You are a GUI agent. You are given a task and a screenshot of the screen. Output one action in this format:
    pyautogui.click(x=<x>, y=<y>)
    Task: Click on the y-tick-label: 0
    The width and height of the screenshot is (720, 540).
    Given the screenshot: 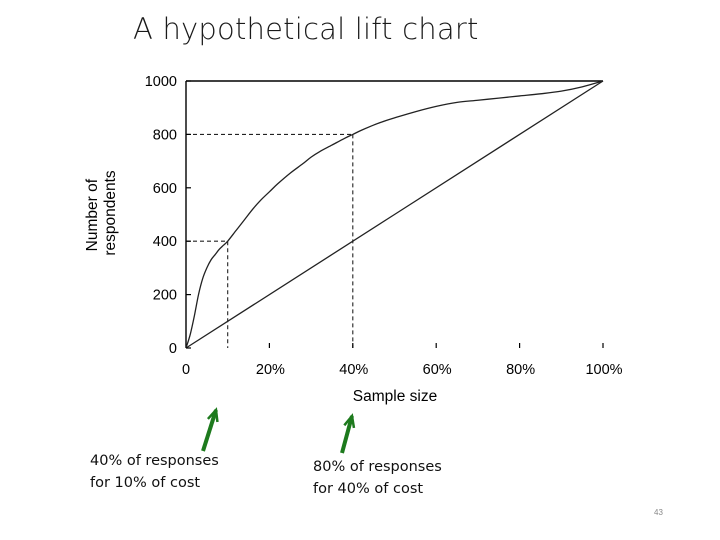 What is the action you would take?
    pyautogui.click(x=173, y=349)
    